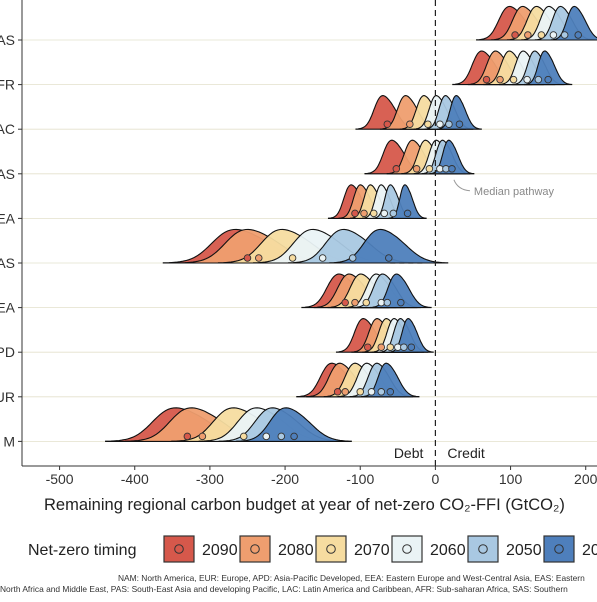 The image size is (597, 602). What do you see at coordinates (60, 479) in the screenshot?
I see `x-tick-label: -500` at bounding box center [60, 479].